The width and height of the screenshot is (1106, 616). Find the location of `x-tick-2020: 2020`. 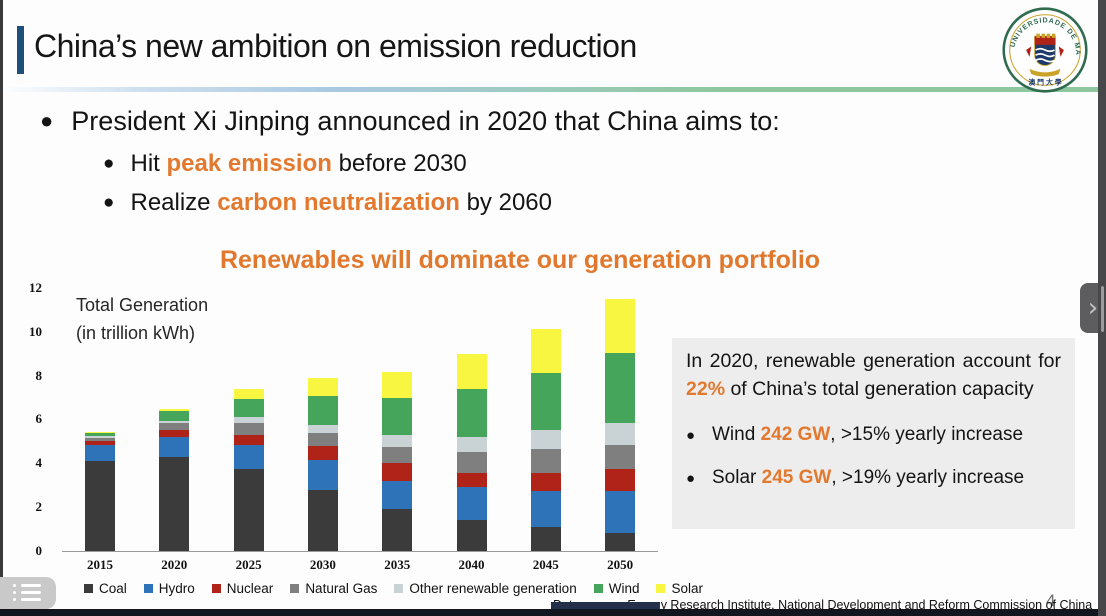

x-tick-2020: 2020 is located at coordinates (174, 564).